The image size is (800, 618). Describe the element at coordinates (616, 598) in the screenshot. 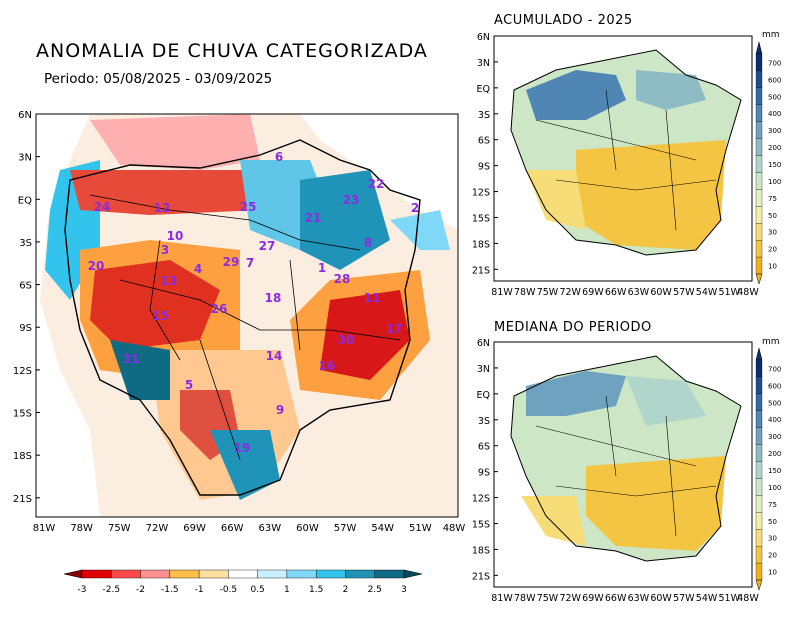

I see `mediana-lon-label: 66W` at that location.